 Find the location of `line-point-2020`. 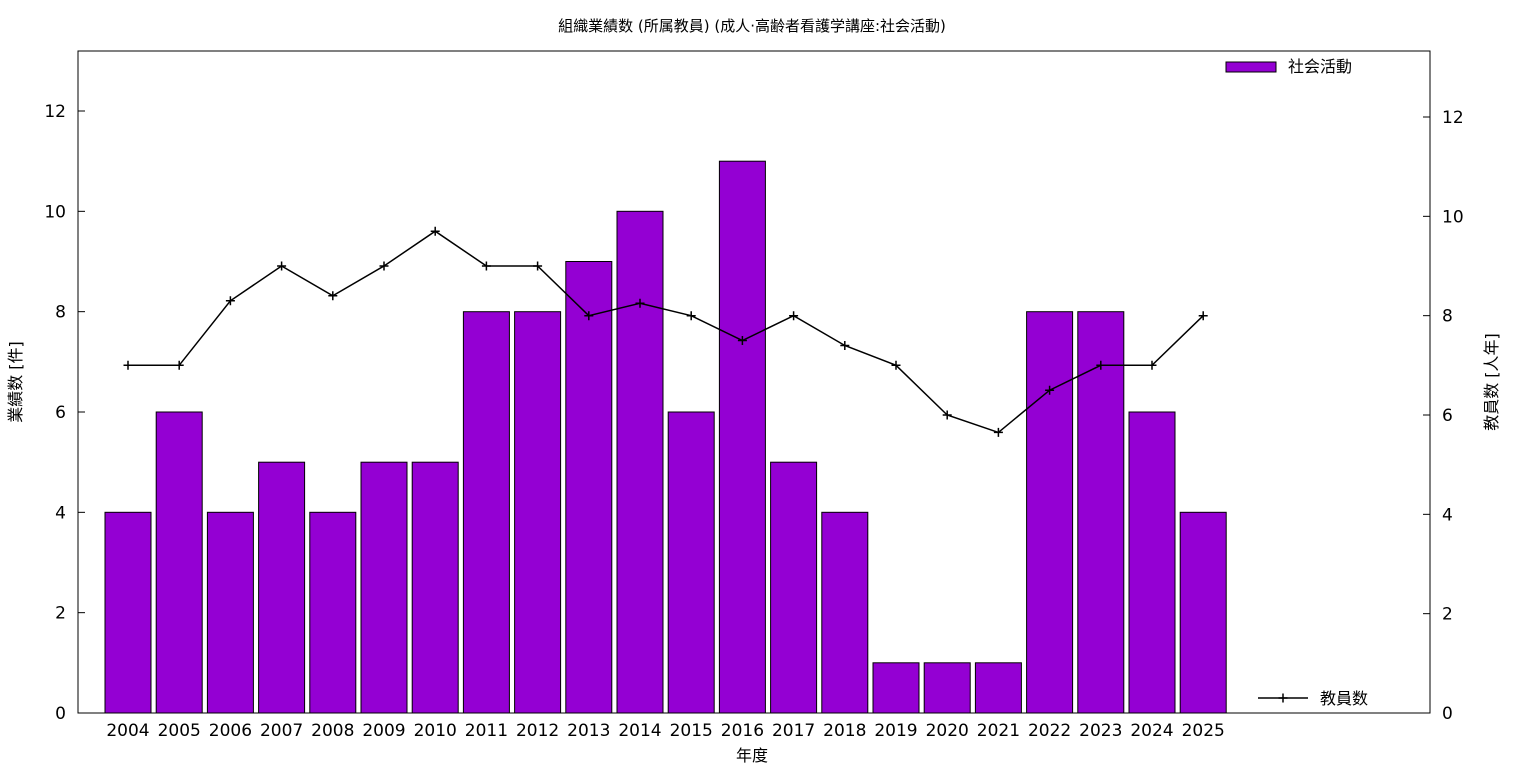

line-point-2020 is located at coordinates (947, 415).